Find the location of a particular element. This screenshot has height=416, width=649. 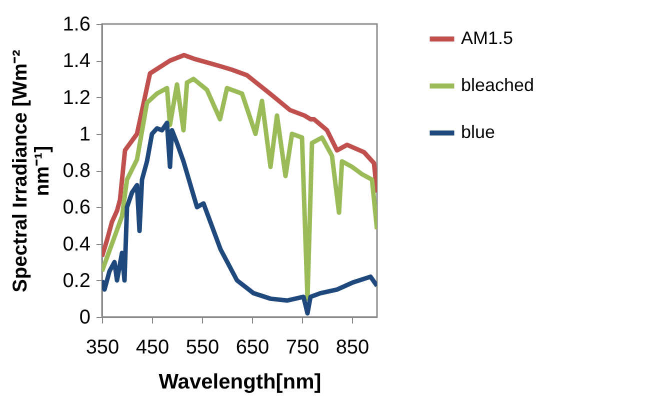

y-tick-label: 1 is located at coordinates (84, 134).